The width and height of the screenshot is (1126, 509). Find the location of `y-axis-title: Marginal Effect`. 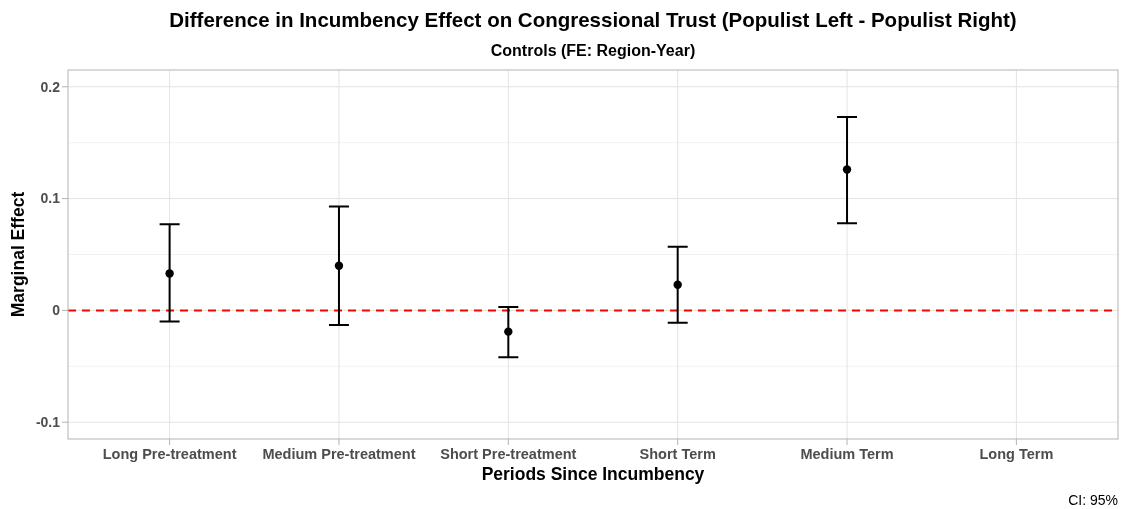

y-axis-title: Marginal Effect is located at coordinates (18, 254).